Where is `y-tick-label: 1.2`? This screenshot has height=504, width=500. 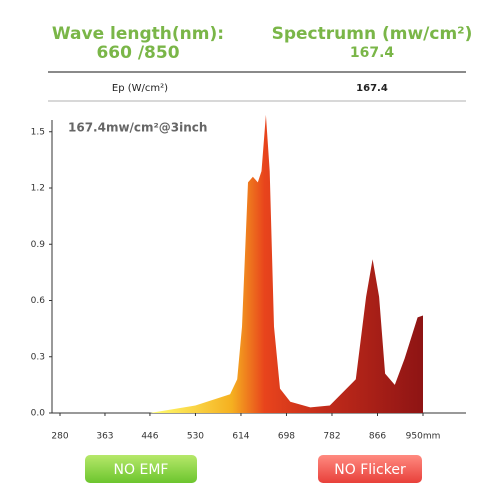 y-tick-label: 1.2 is located at coordinates (38, 189).